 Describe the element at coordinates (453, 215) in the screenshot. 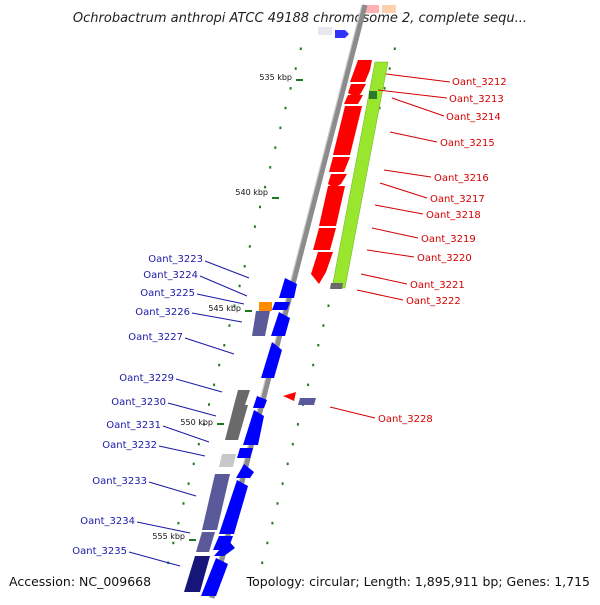

I see `label-oant-3218: Oant_3218` at that location.